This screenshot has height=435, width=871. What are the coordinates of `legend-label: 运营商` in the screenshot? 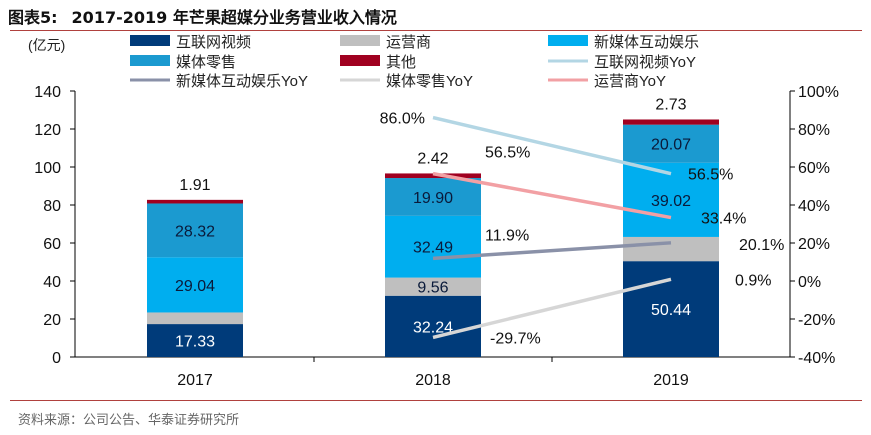 It's located at (408, 42).